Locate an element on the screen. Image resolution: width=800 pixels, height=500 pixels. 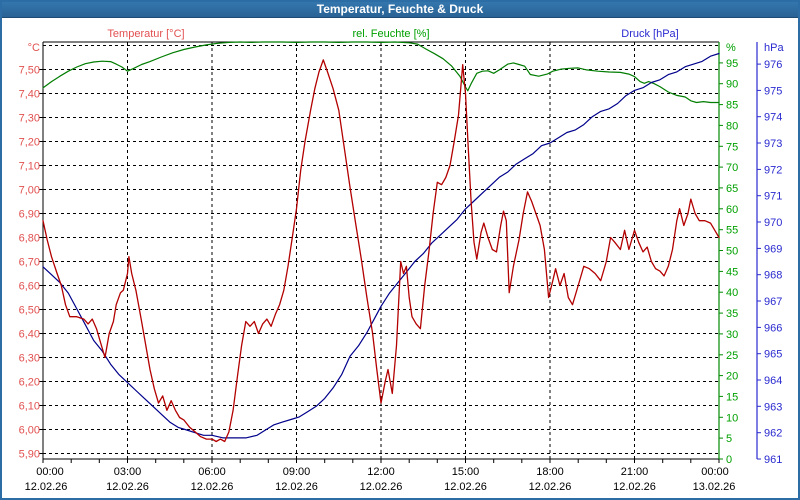
pressure-tick-label: 964 is located at coordinates (773, 381).